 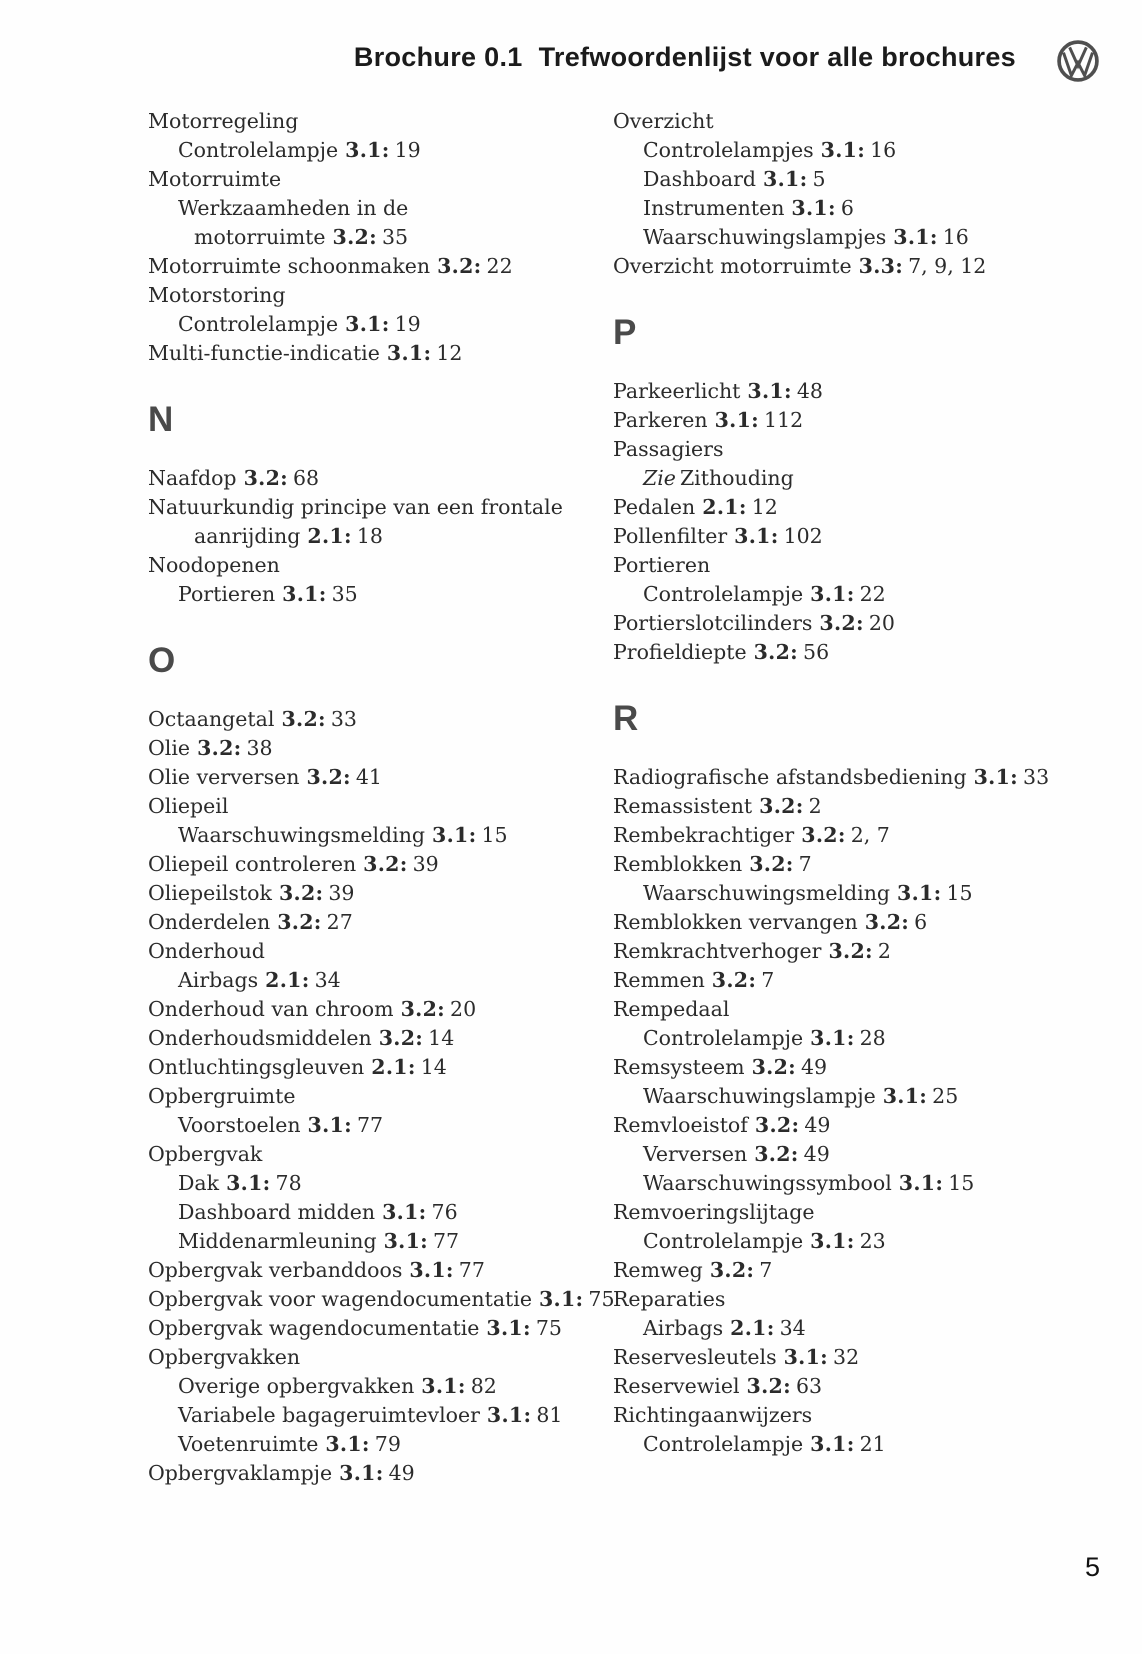 What do you see at coordinates (875, 652) in the screenshot?
I see `index-entry: Profieldiepte 3.2: 56` at bounding box center [875, 652].